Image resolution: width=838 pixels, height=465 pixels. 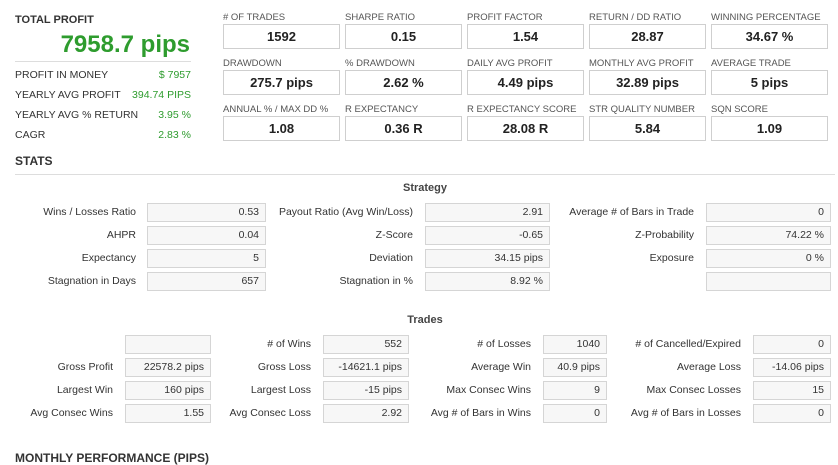 I want to click on strategy-value: 0 %, so click(x=768, y=258).